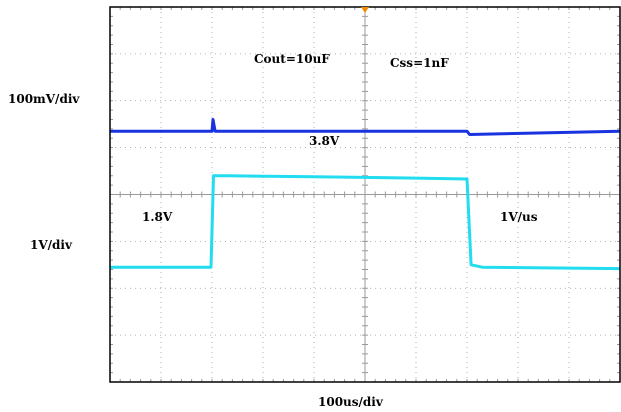  I want to click on trigger-marker, so click(365, 10).